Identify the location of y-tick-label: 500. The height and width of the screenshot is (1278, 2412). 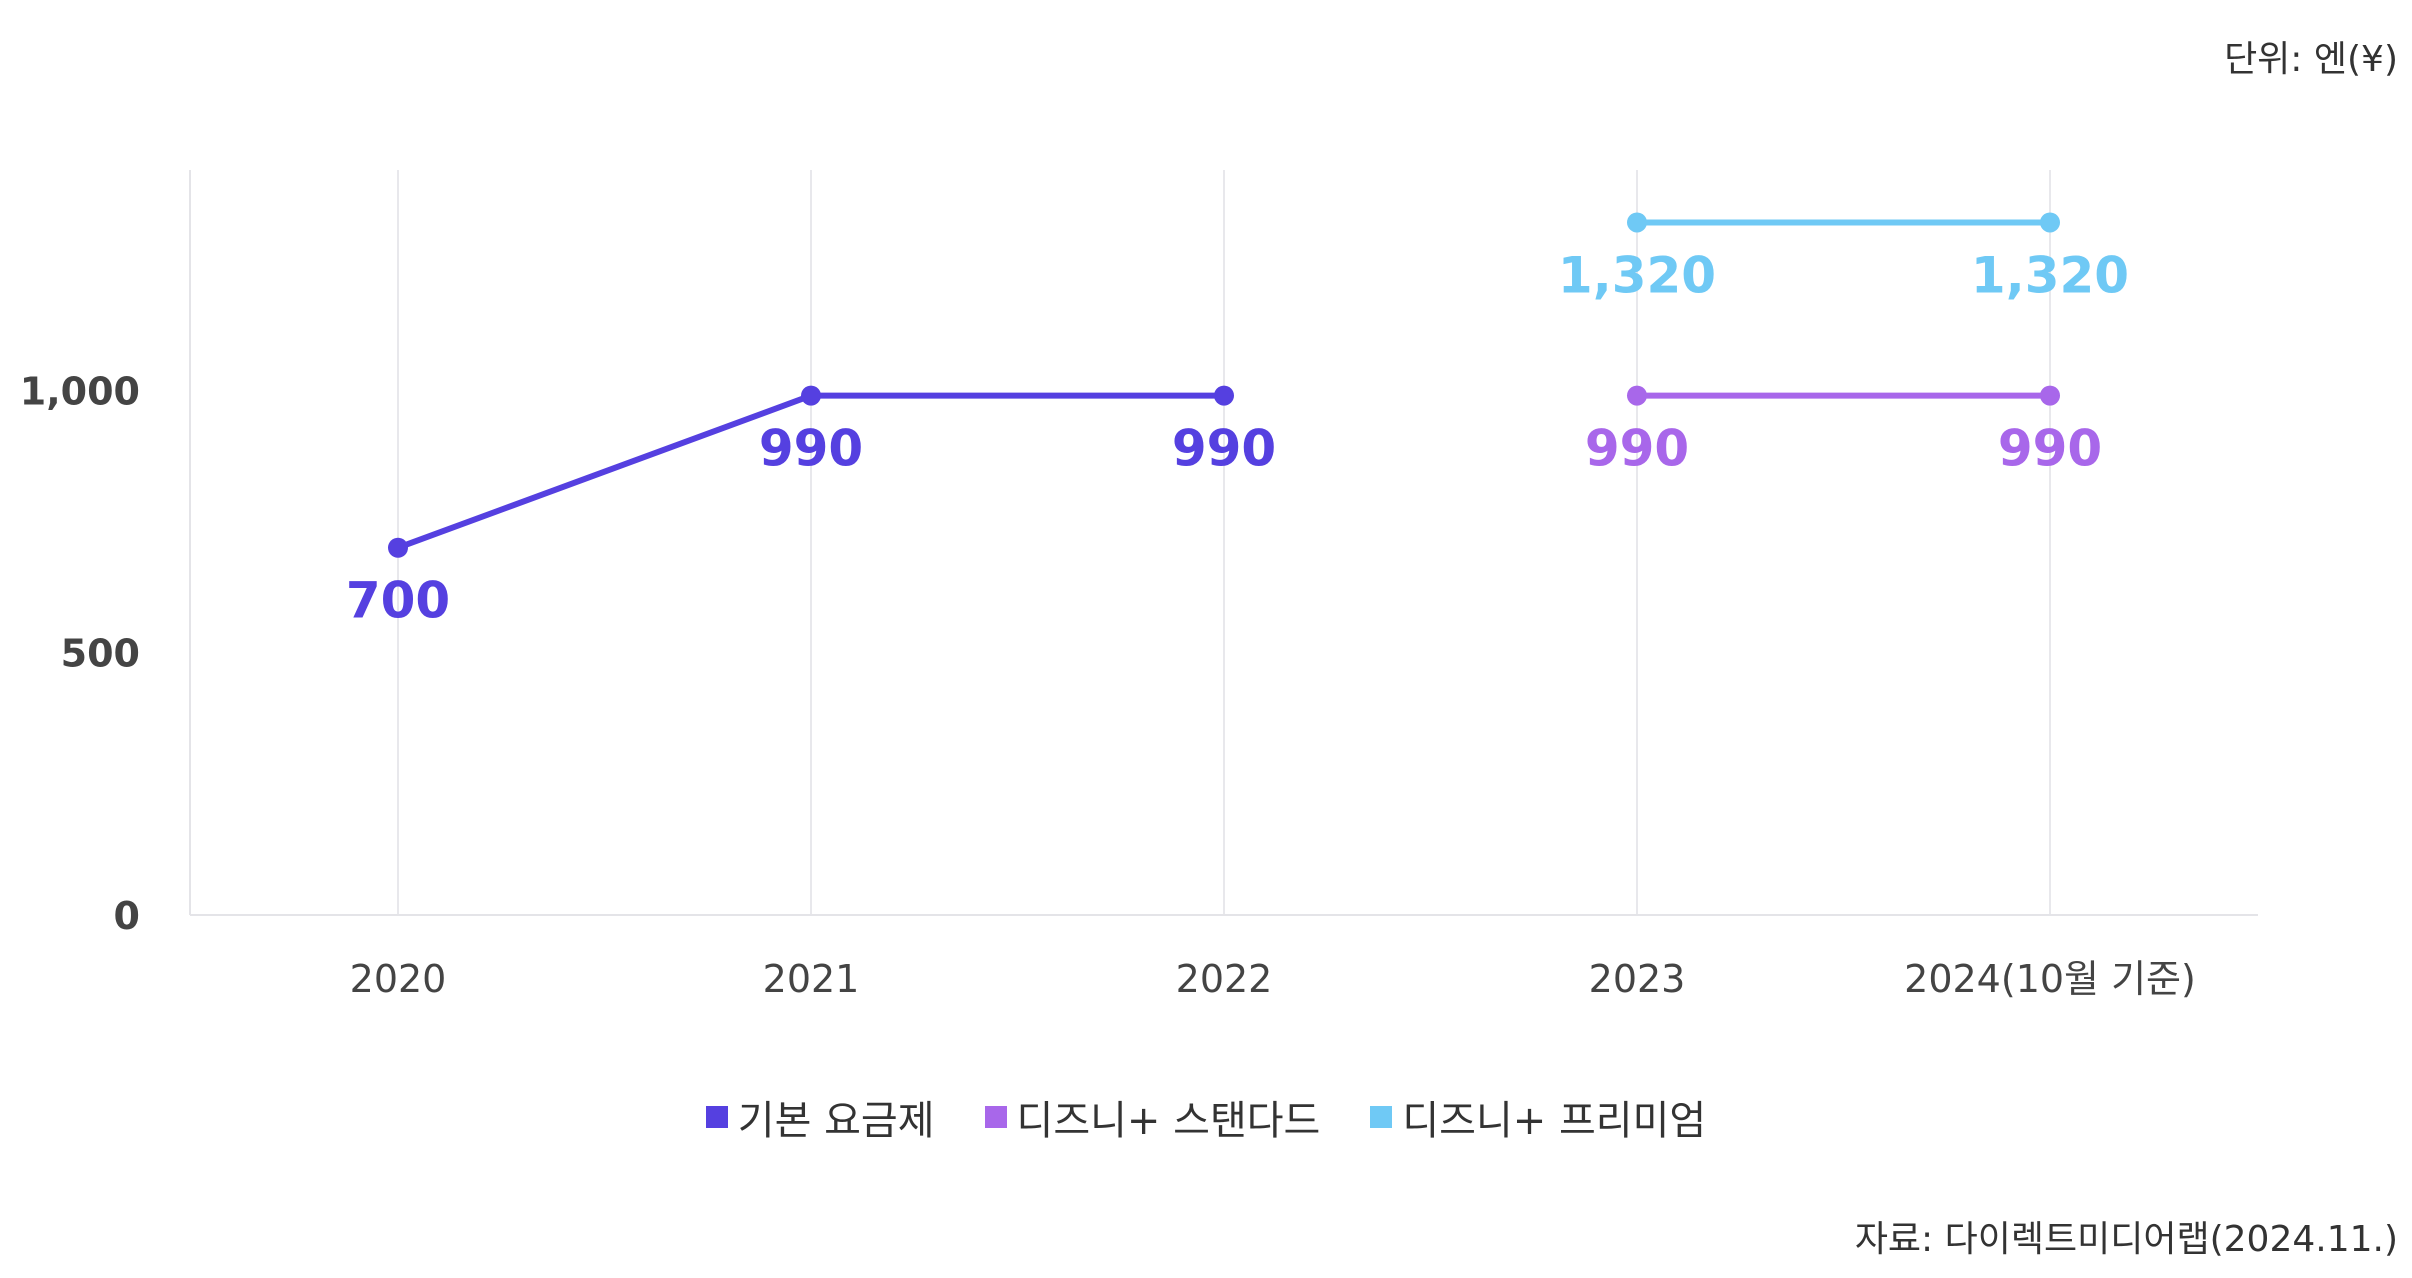
(100, 654).